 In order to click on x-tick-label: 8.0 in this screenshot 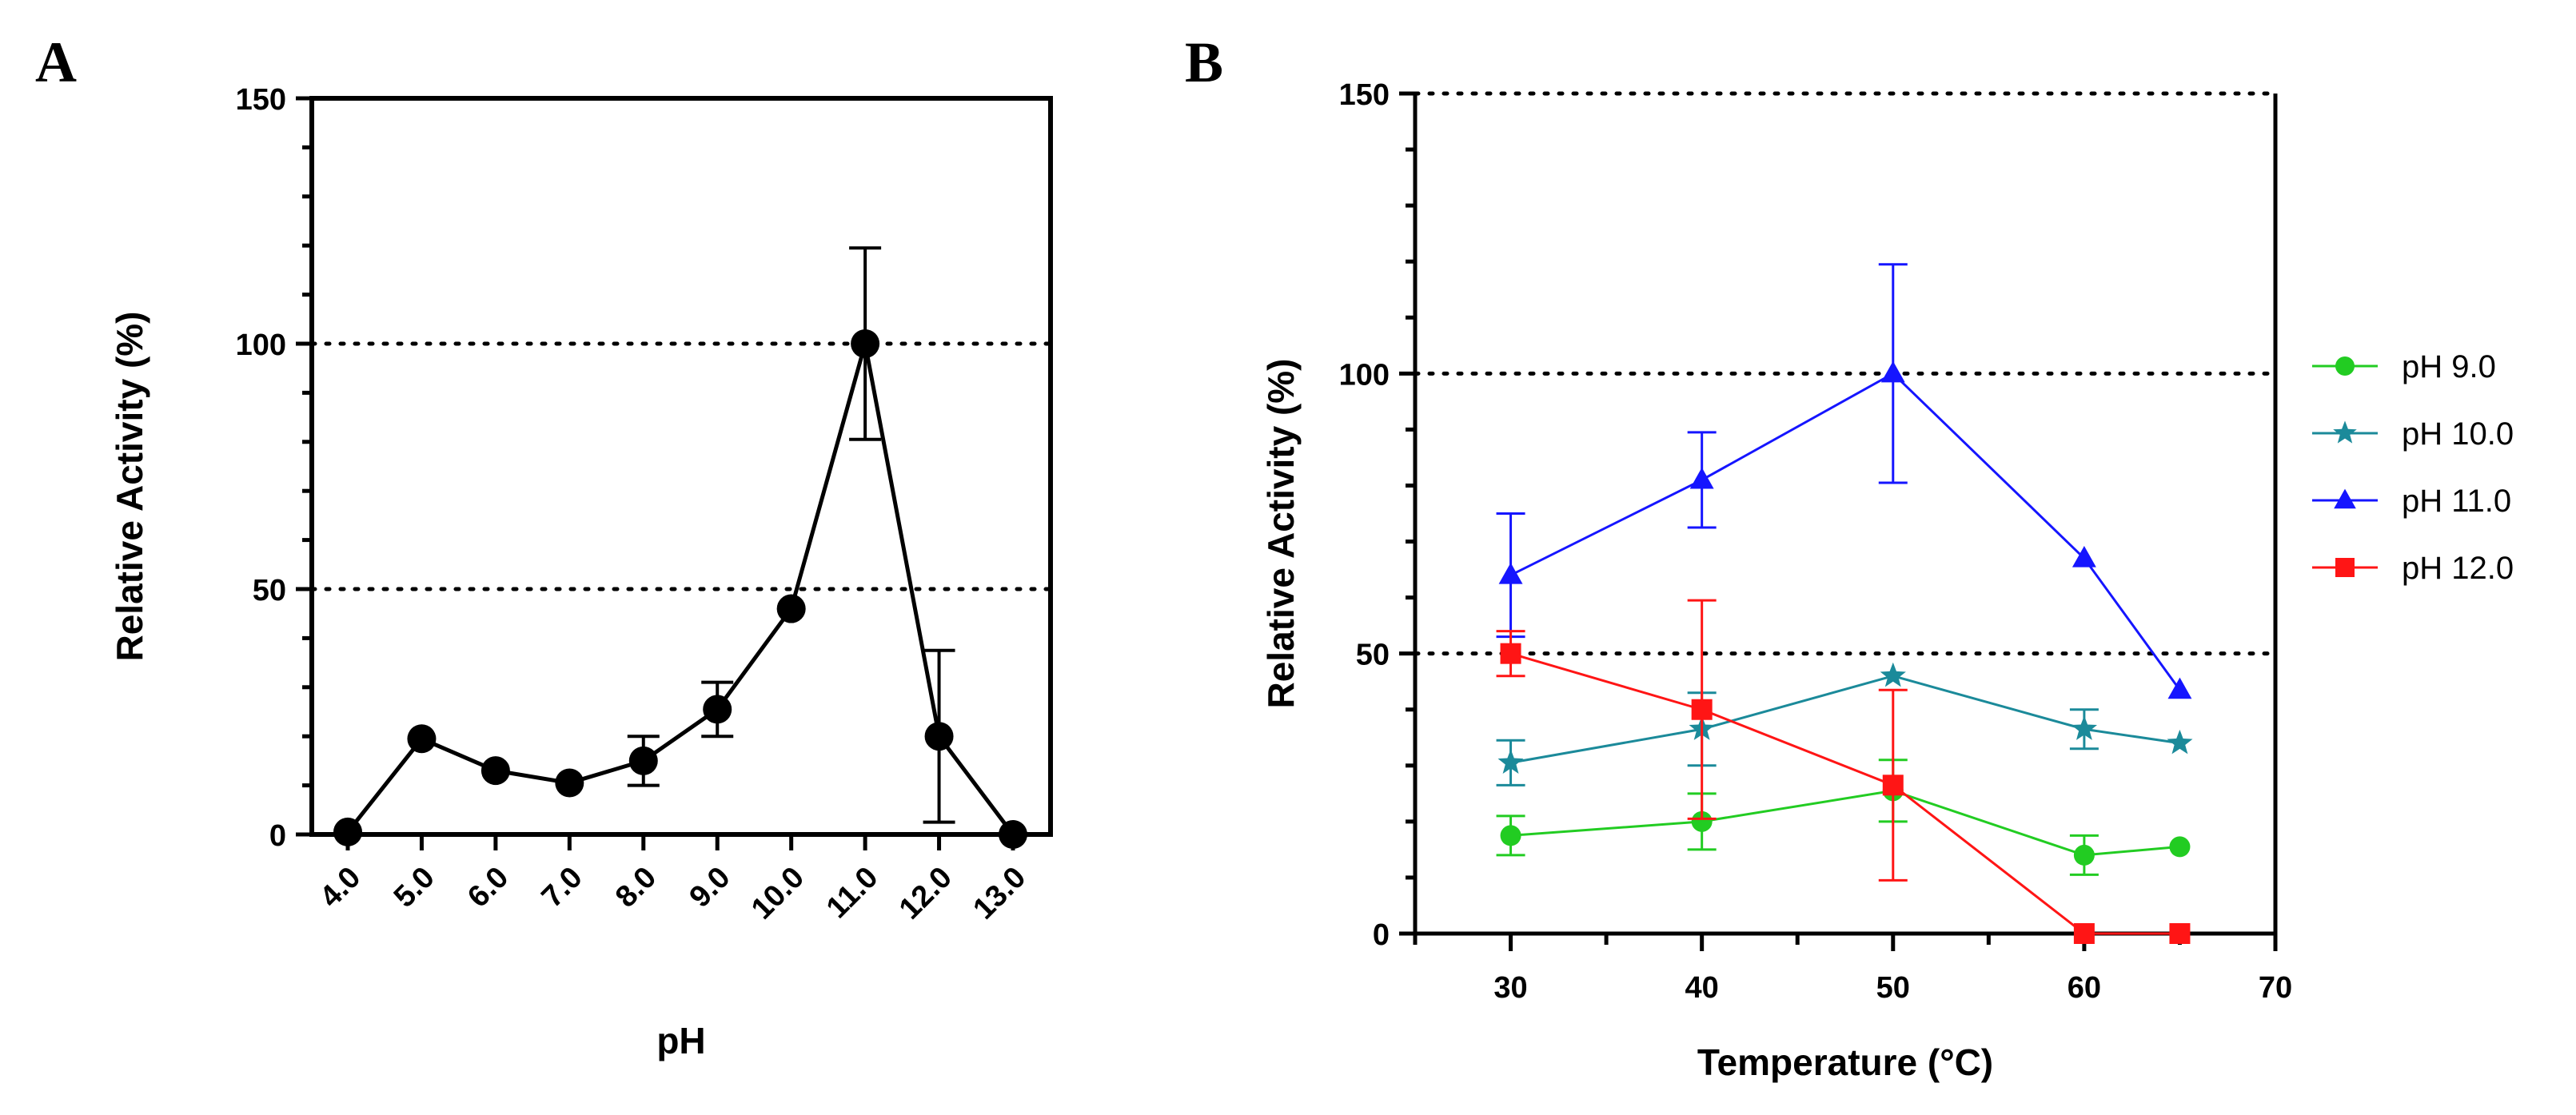, I will do `click(636, 887)`.